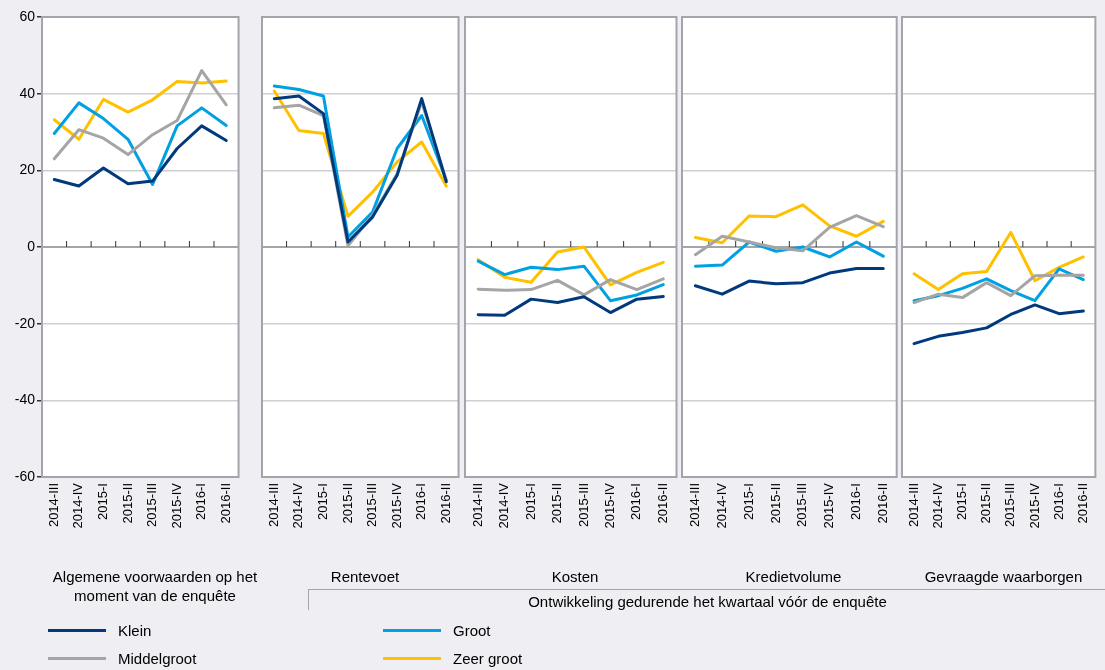 This screenshot has width=1105, height=670. Describe the element at coordinates (706, 599) in the screenshot. I see `text: Ontwikkeling gedurende het kwartaal vóór de enquête` at that location.